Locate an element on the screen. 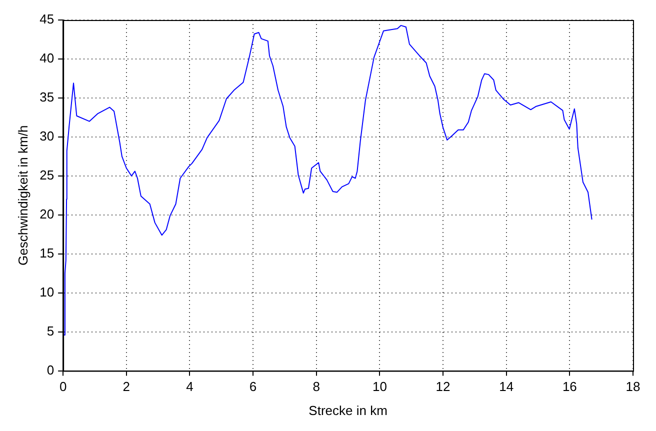  y-tick-label: 30 is located at coordinates (47, 136).